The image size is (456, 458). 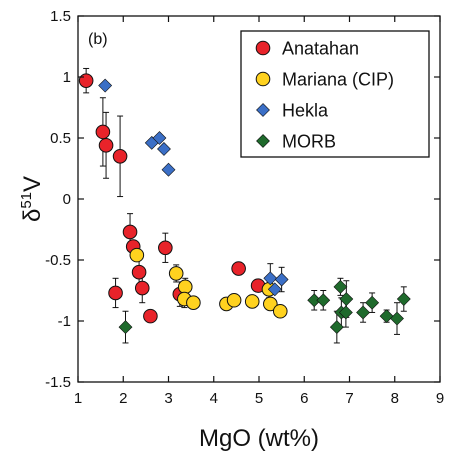 I want to click on x-axis-title: MgO (wt%), so click(x=259, y=438).